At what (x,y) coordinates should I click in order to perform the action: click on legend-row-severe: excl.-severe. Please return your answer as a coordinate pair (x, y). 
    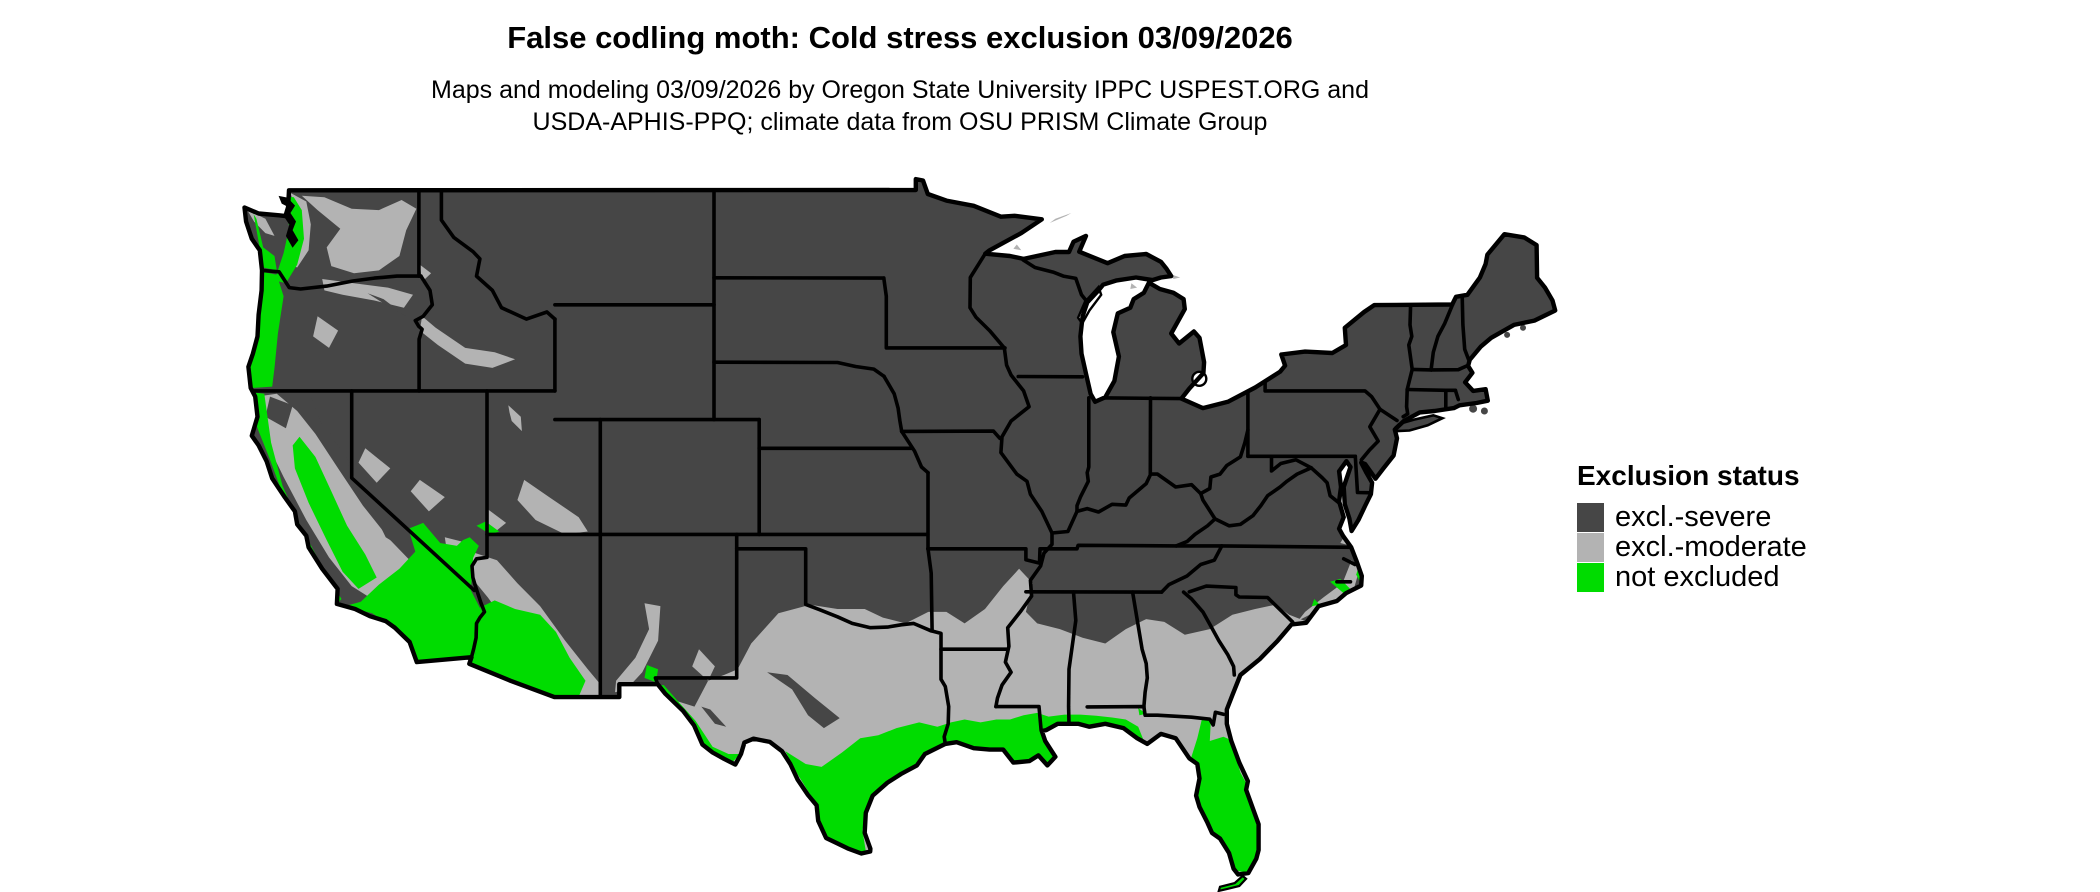
    Looking at the image, I should click on (1692, 517).